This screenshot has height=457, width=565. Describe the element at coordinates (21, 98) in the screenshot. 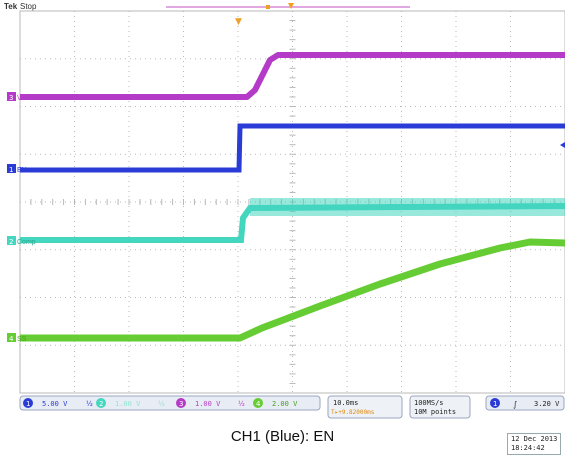

I see `ch3-label: Vo` at that location.